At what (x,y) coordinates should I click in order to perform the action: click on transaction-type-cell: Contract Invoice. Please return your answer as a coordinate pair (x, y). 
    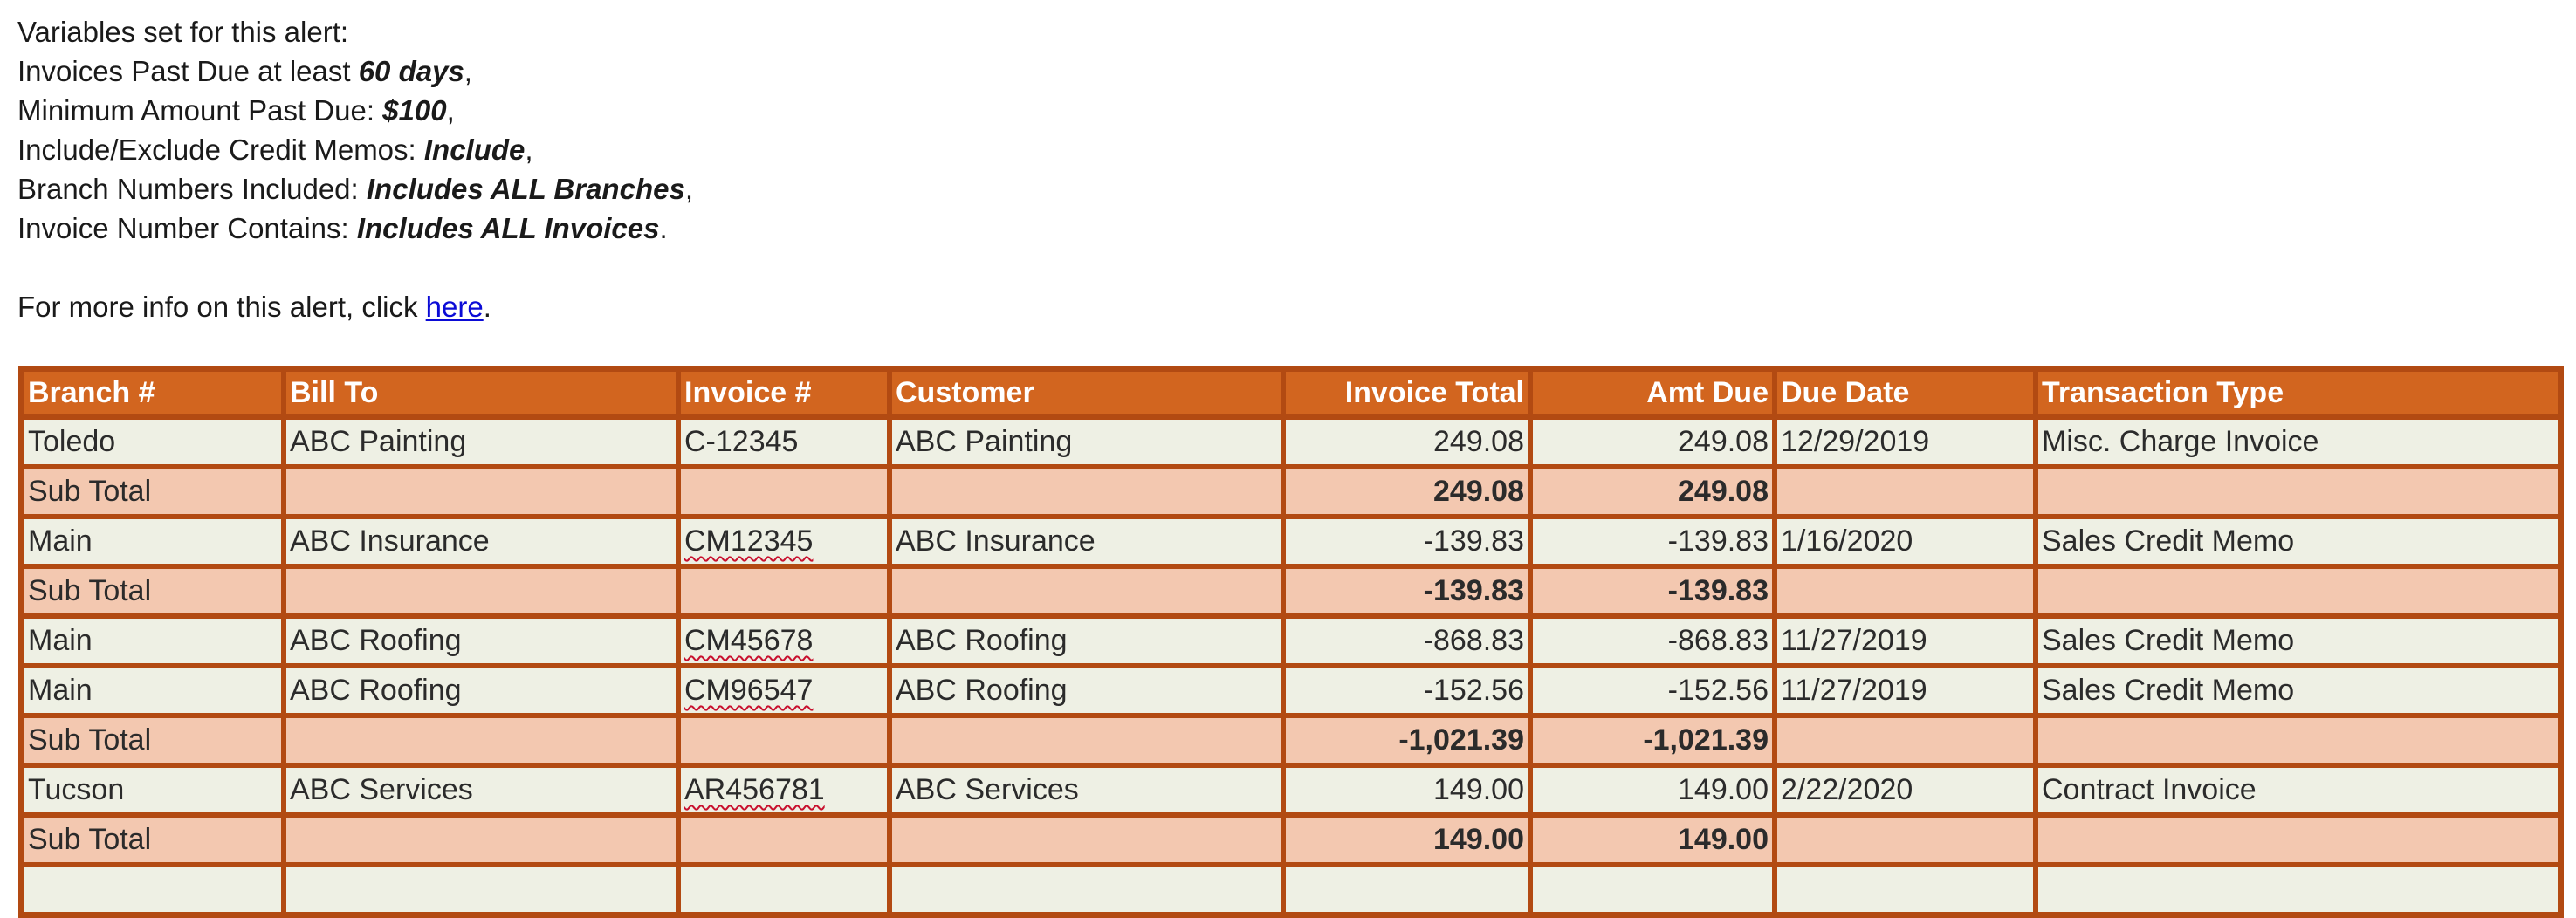
    Looking at the image, I should click on (2298, 790).